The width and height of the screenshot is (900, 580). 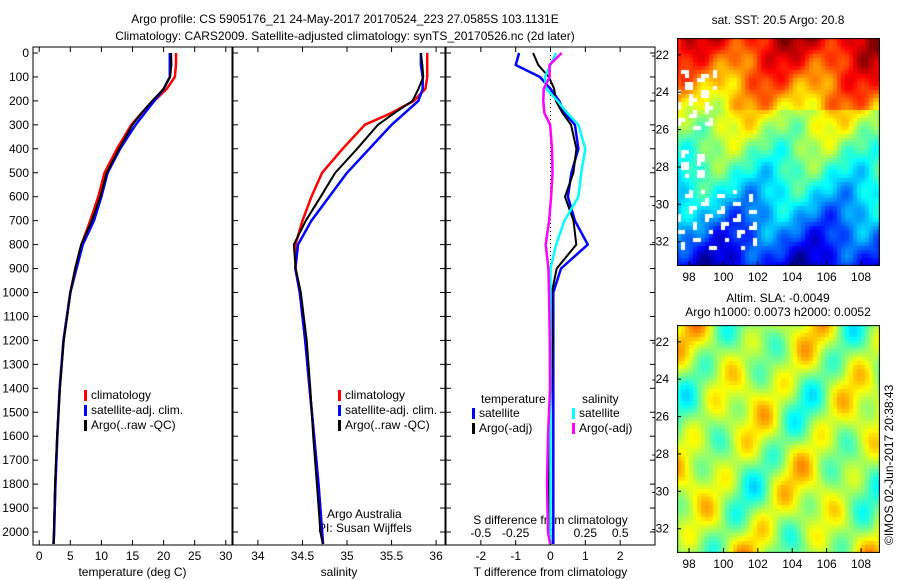 What do you see at coordinates (778, 20) in the screenshot?
I see `sst-map-title: sat. SST: 20.5 Argo: 20.8` at bounding box center [778, 20].